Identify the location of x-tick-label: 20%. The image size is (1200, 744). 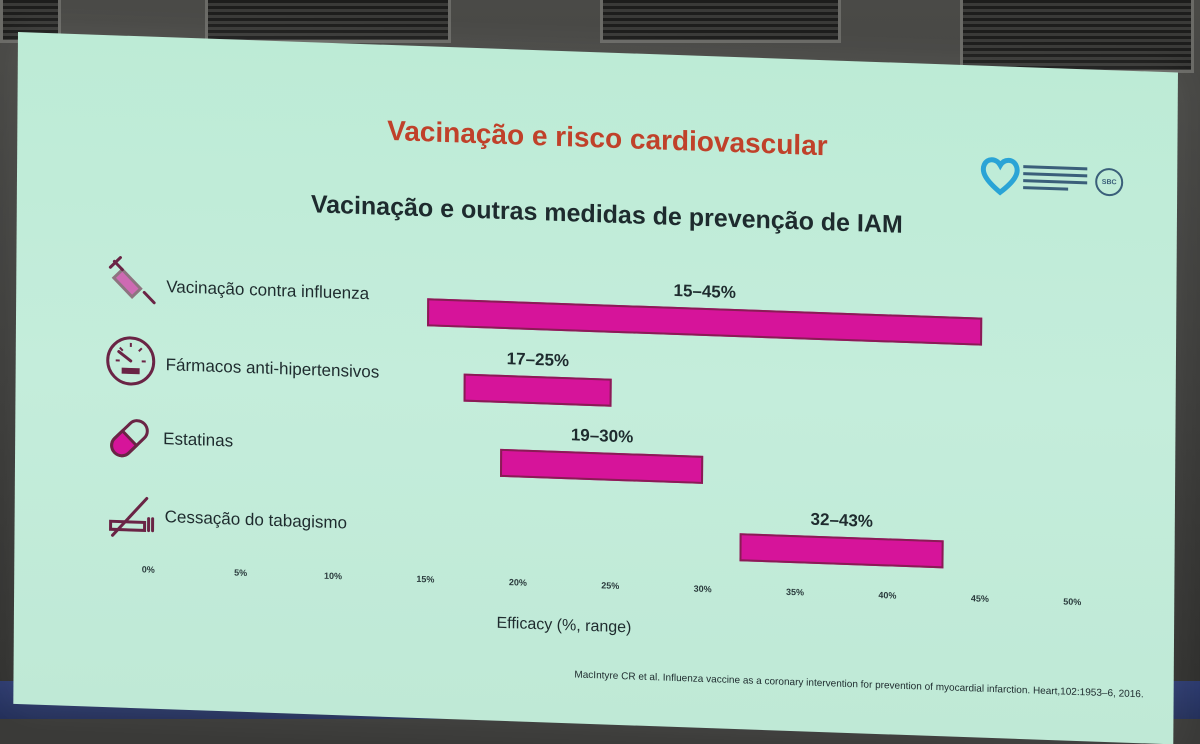
(518, 582).